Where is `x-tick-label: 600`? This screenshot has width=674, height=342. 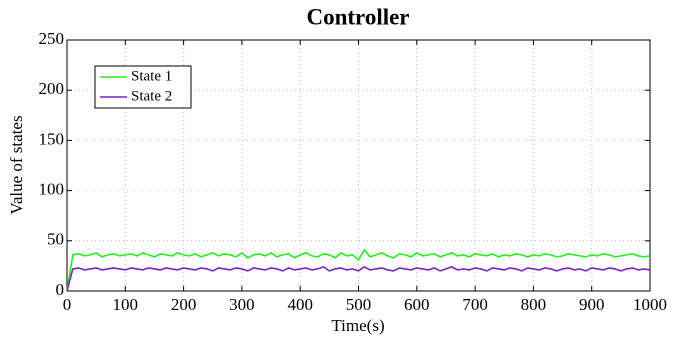
x-tick-label: 600 is located at coordinates (417, 304).